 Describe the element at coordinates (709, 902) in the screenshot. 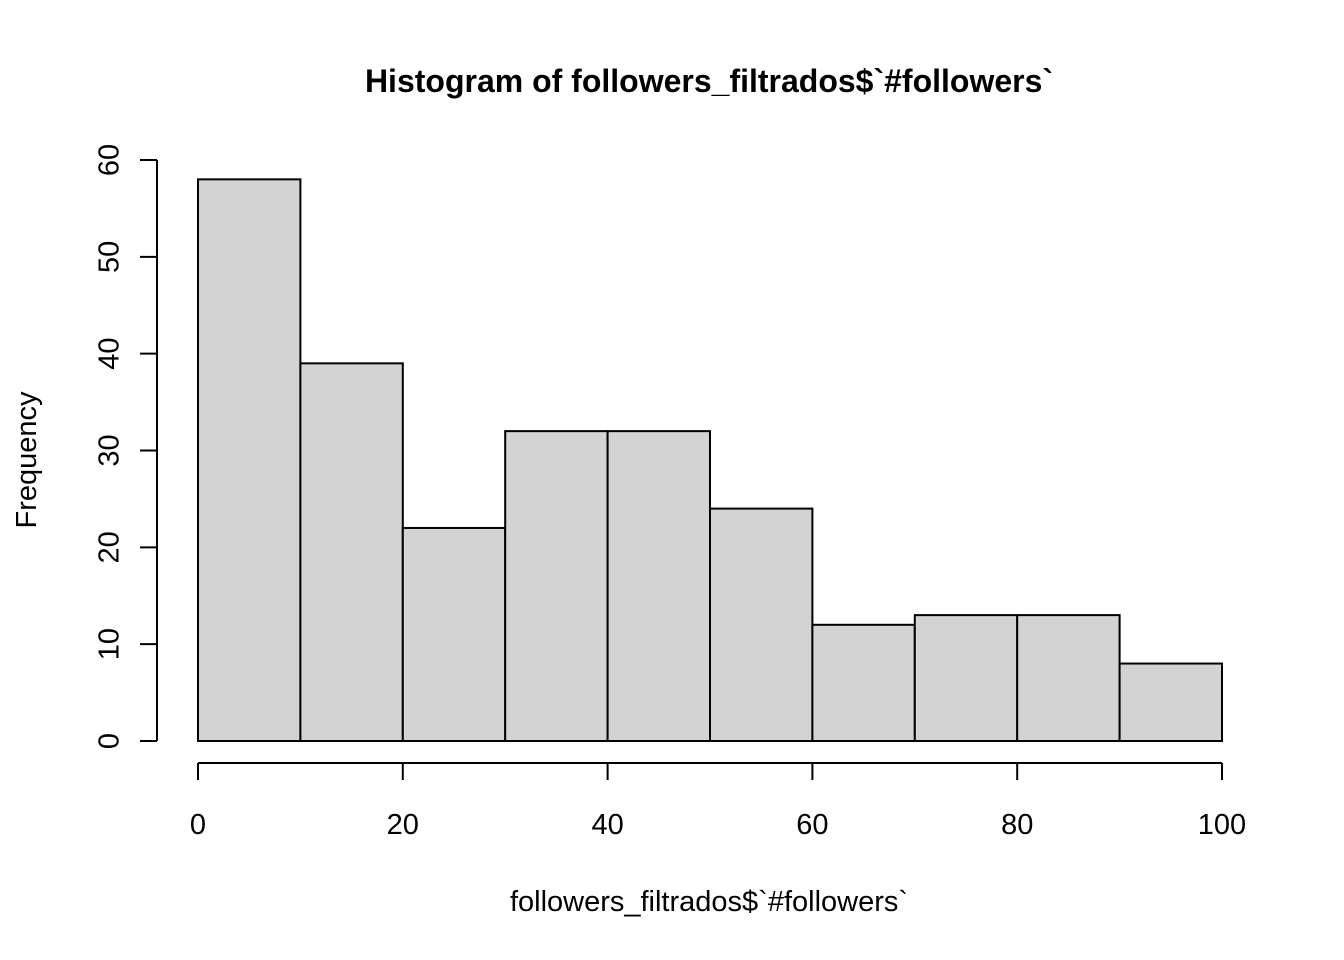

I see `x-axis-label: followers_filtrados$`#followers`` at that location.